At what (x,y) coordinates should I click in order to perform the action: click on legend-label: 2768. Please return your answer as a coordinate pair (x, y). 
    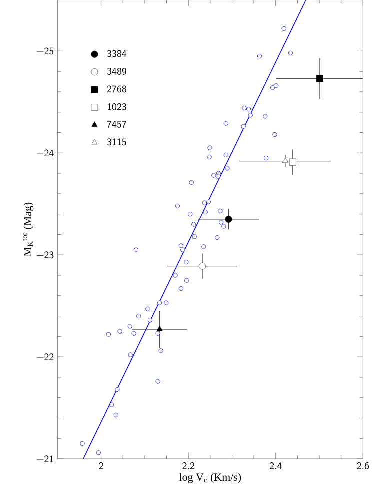
    Looking at the image, I should click on (117, 89).